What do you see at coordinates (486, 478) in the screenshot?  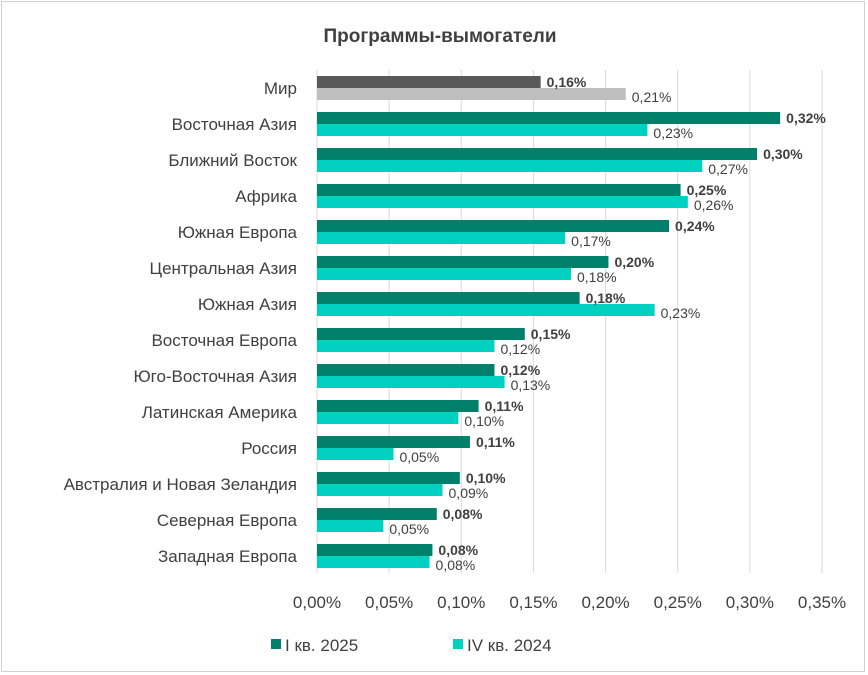 I see `data-label-i-kv-2025: 0,10%` at bounding box center [486, 478].